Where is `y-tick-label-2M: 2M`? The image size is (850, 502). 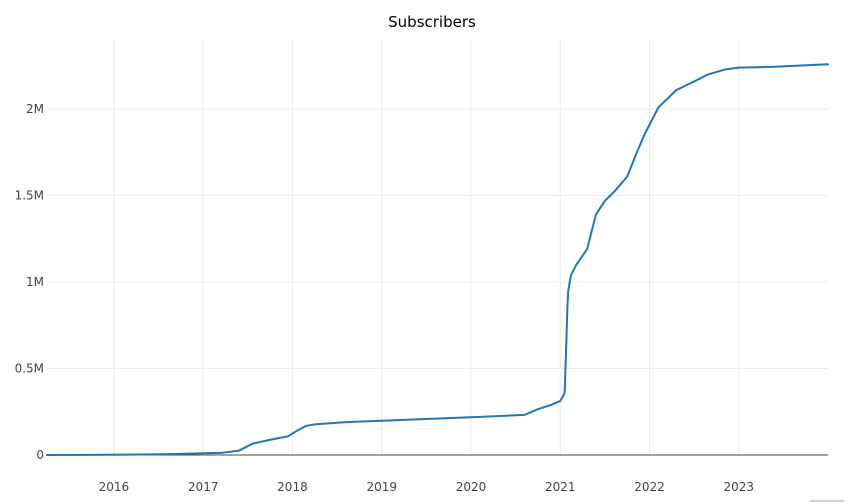 y-tick-label-2M: 2M is located at coordinates (35, 109).